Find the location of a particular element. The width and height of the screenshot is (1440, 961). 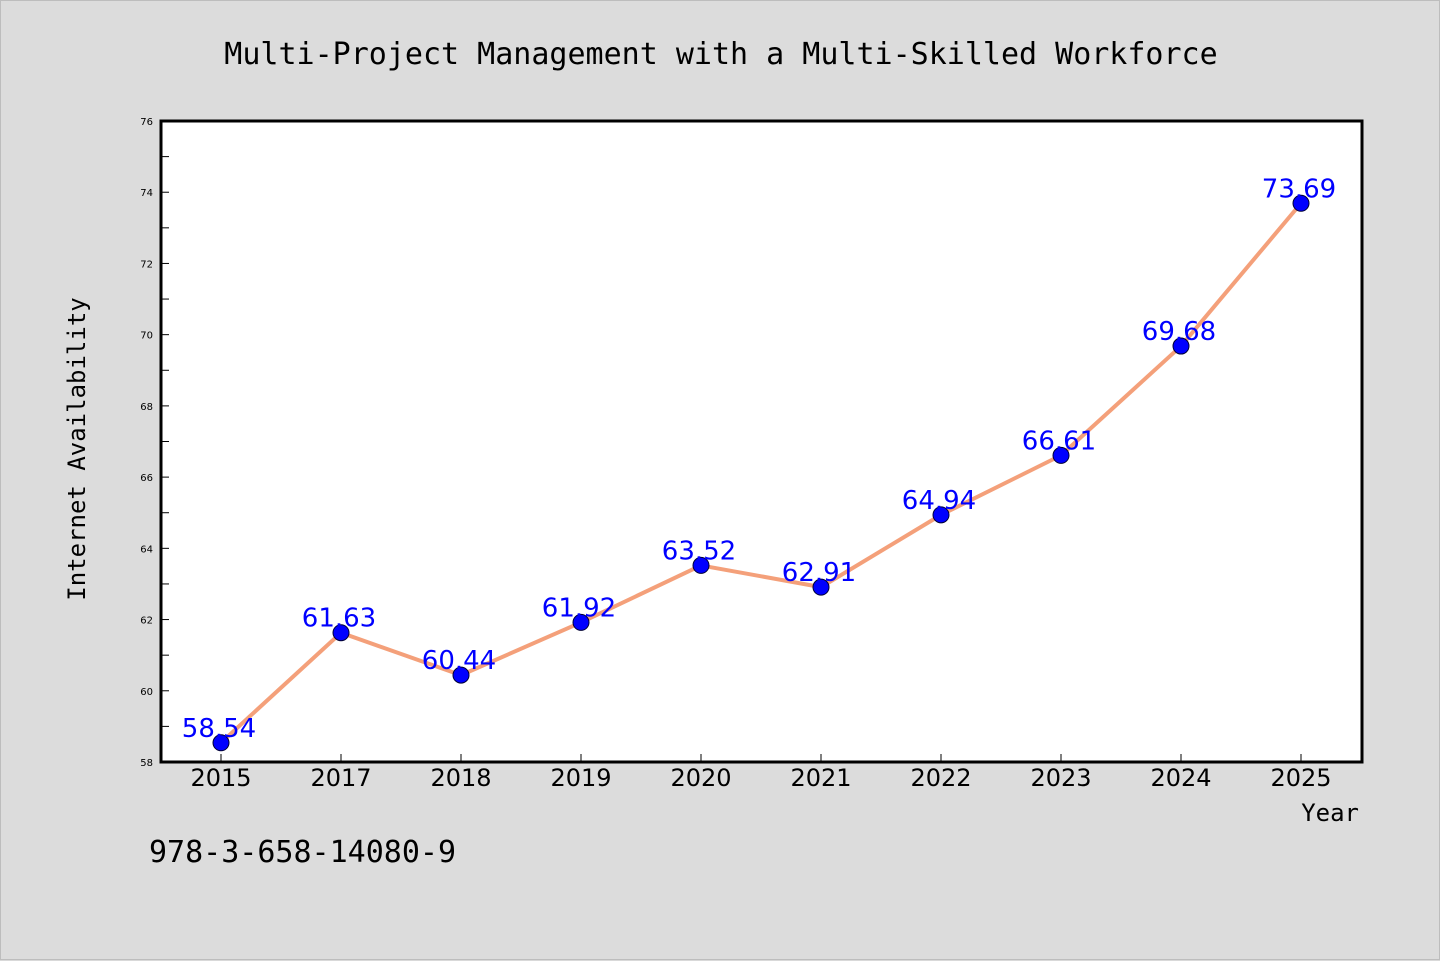

data-label: 61.92 is located at coordinates (579, 608).